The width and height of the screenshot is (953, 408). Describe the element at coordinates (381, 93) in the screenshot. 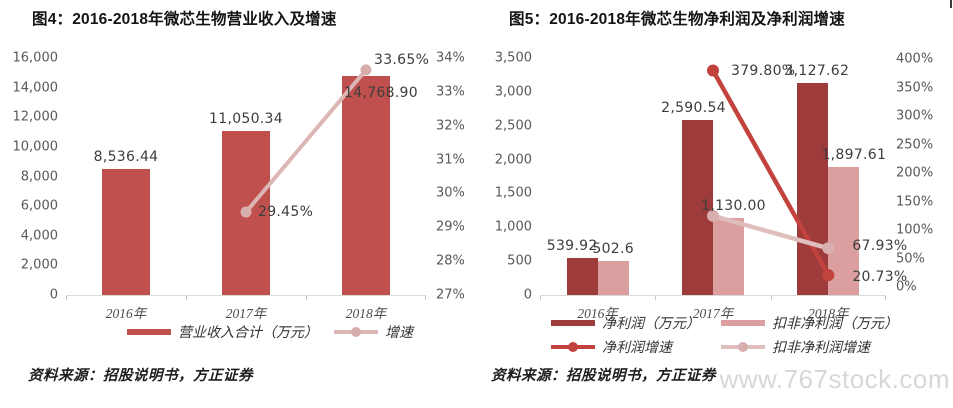

I see `bar-value-label: 14,768.90` at that location.